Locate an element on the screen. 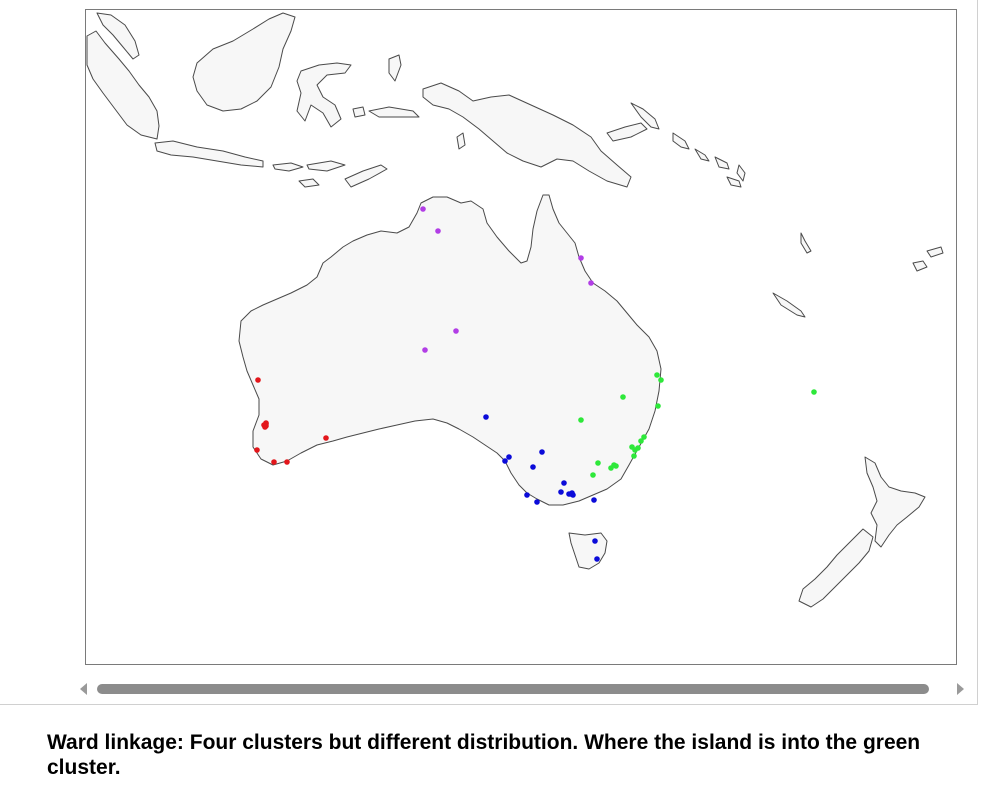  land-malaya is located at coordinates (118, 36).